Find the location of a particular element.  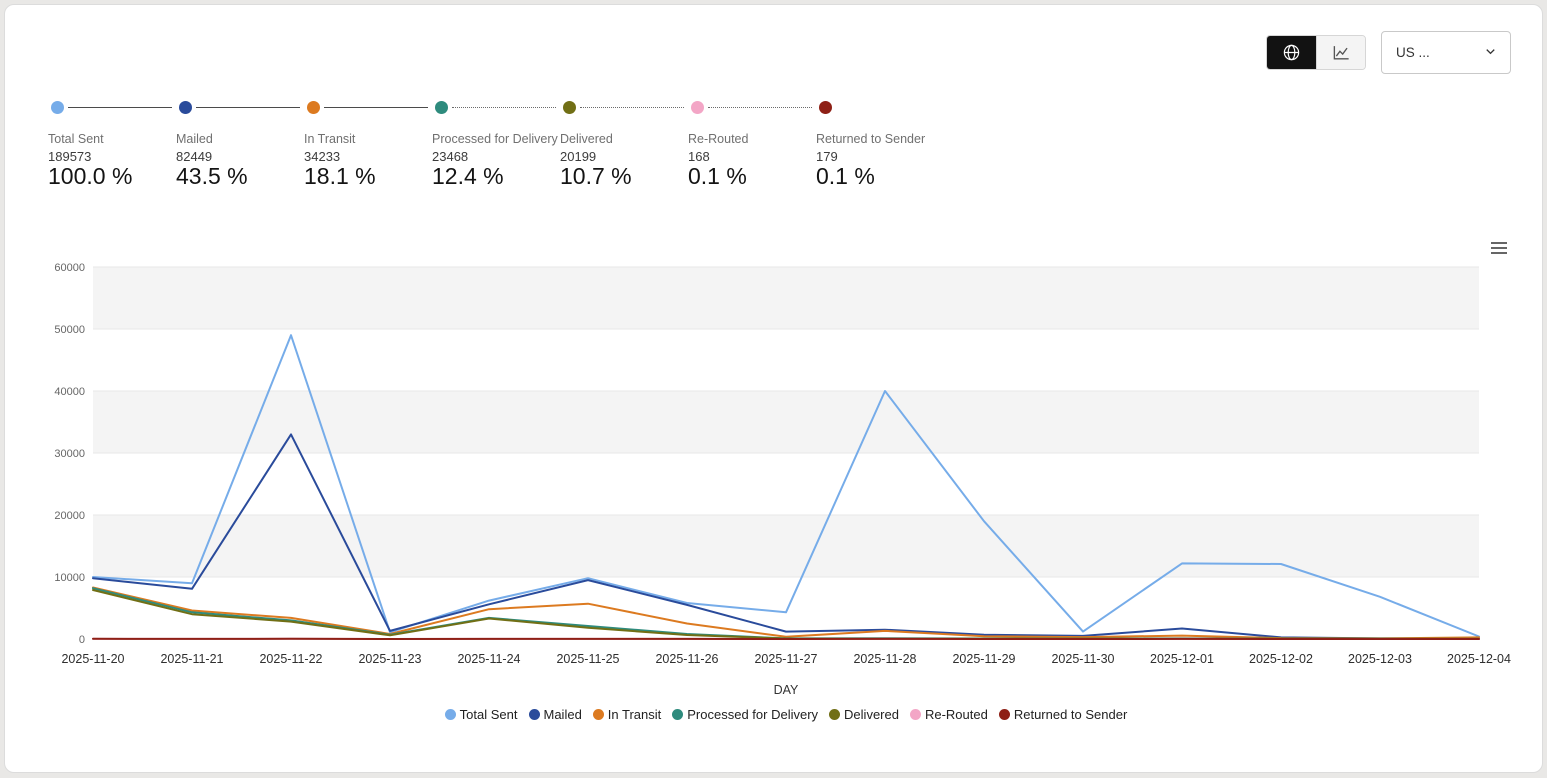

y-tick-label: 40000 is located at coordinates (69, 392).